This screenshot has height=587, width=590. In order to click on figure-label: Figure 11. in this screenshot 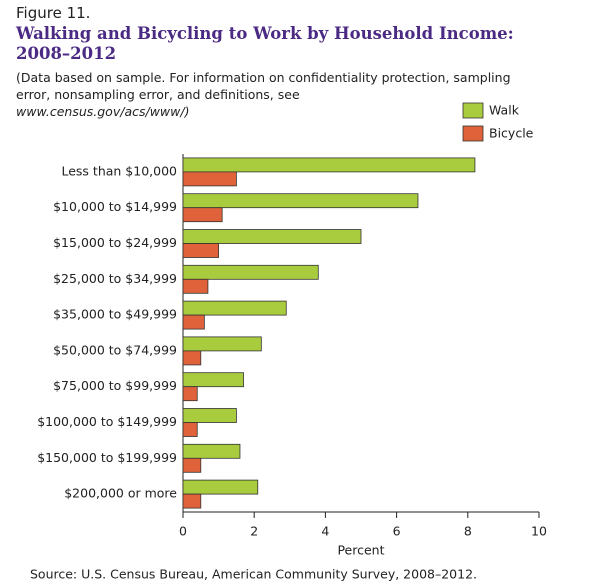, I will do `click(53, 13)`.